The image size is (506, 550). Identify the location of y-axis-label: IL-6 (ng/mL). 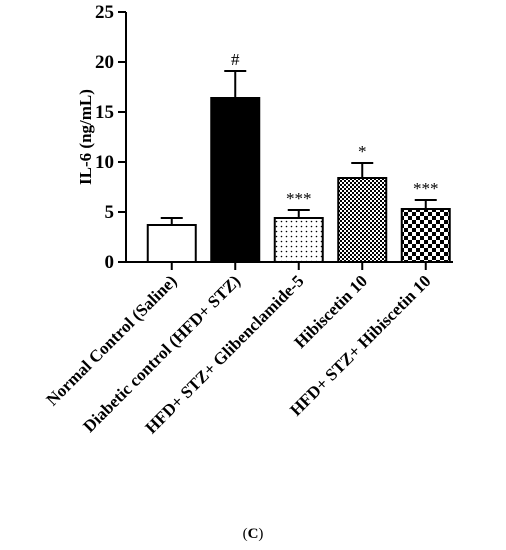
(85, 137).